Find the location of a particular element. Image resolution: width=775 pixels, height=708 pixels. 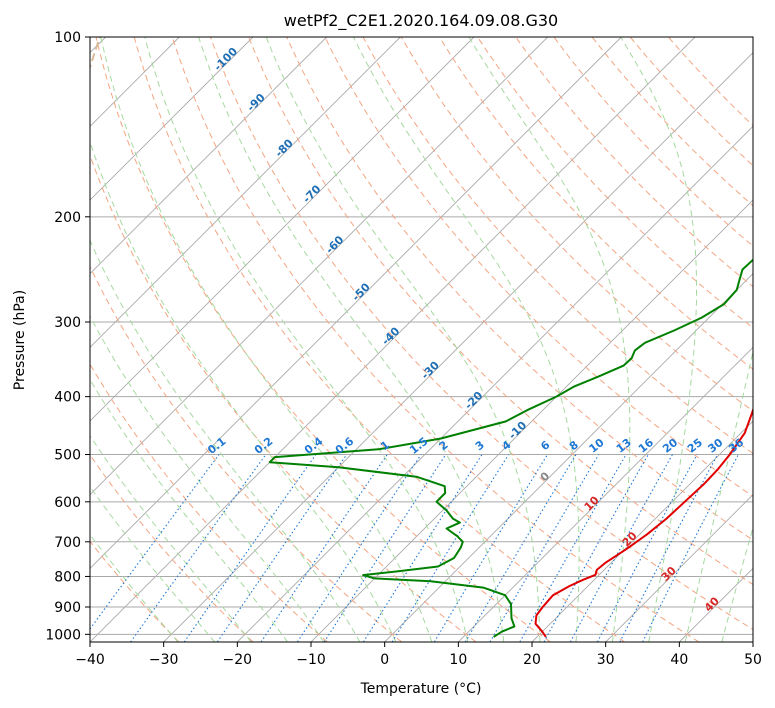

temperature-profile is located at coordinates (643, 522).